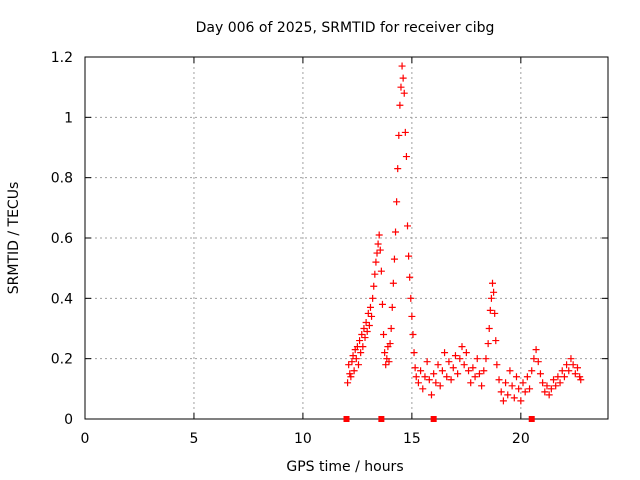  What do you see at coordinates (346, 419) in the screenshot?
I see `event-marker` at bounding box center [346, 419].